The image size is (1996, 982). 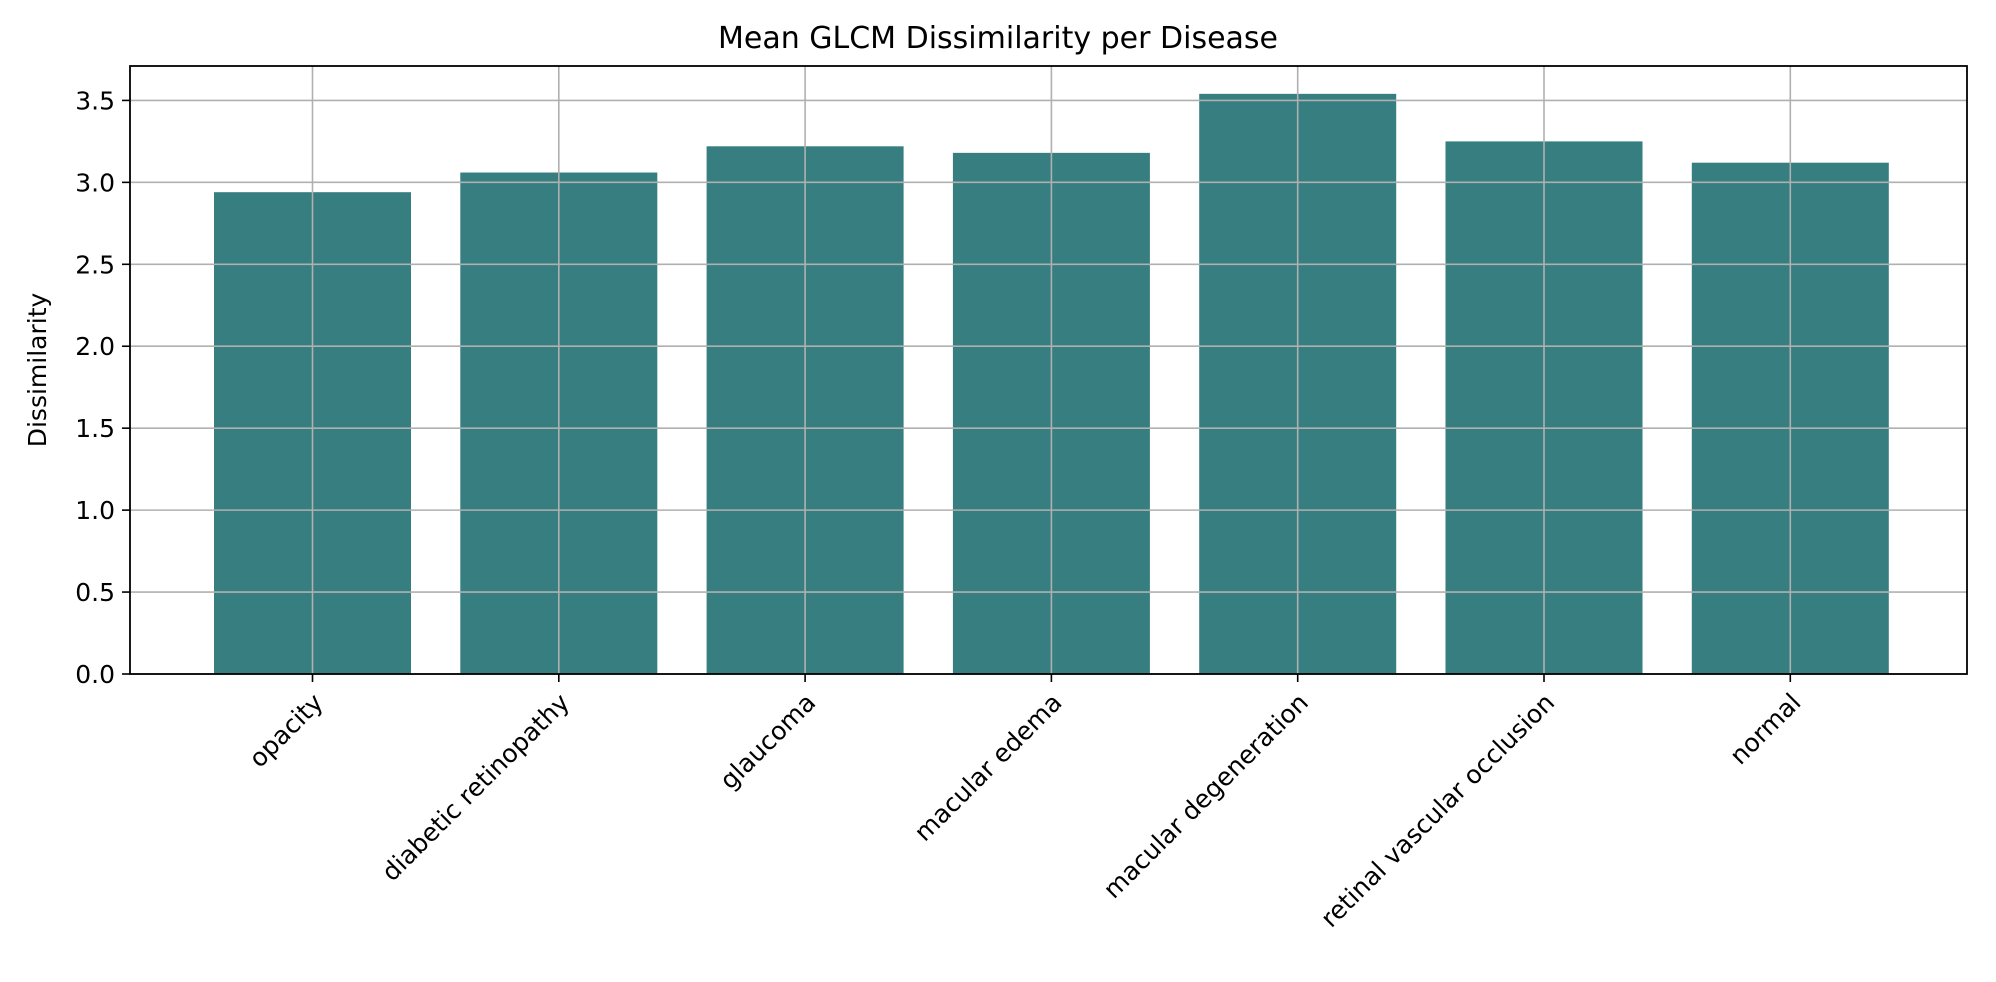 I want to click on x-tick-label-6: normal, so click(x=1765, y=729).